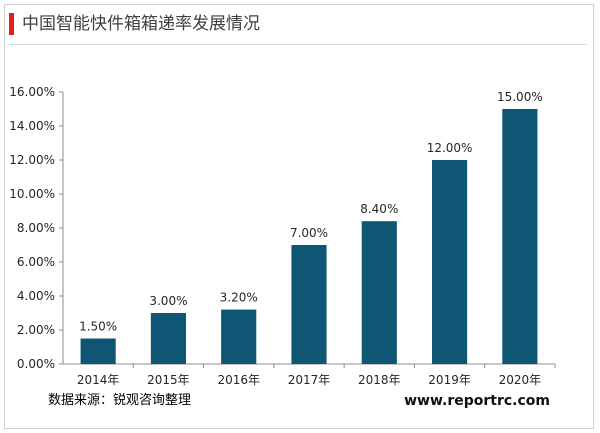 Image resolution: width=600 pixels, height=433 pixels. I want to click on x-tick-label: 2018年, so click(379, 380).